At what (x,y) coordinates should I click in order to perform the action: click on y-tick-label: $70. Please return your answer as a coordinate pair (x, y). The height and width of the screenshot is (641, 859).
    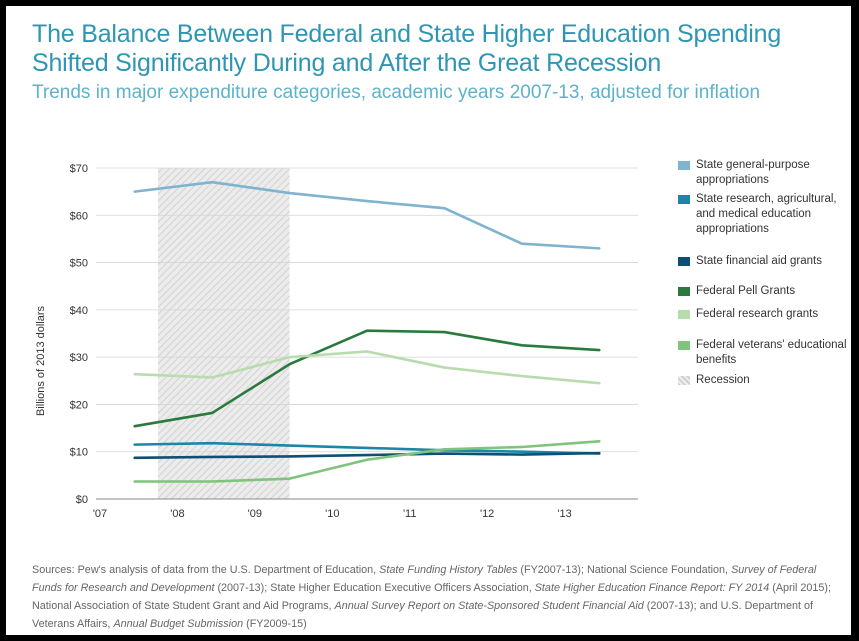
    Looking at the image, I should click on (79, 169).